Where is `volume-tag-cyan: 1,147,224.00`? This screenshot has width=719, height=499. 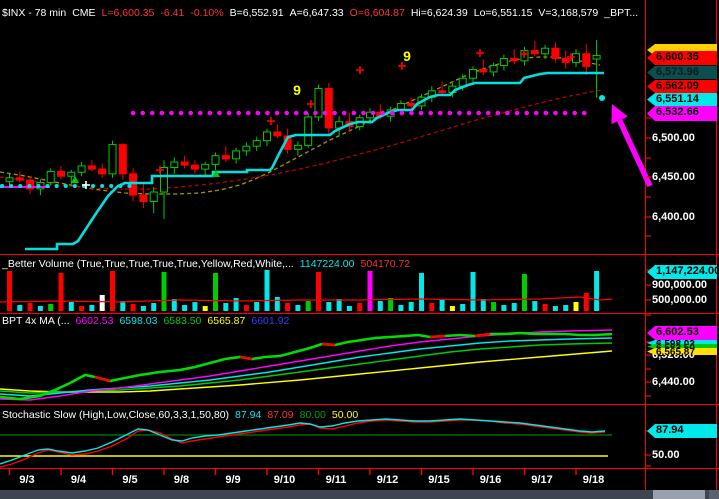 volume-tag-cyan: 1,147,224.00 is located at coordinates (682, 272).